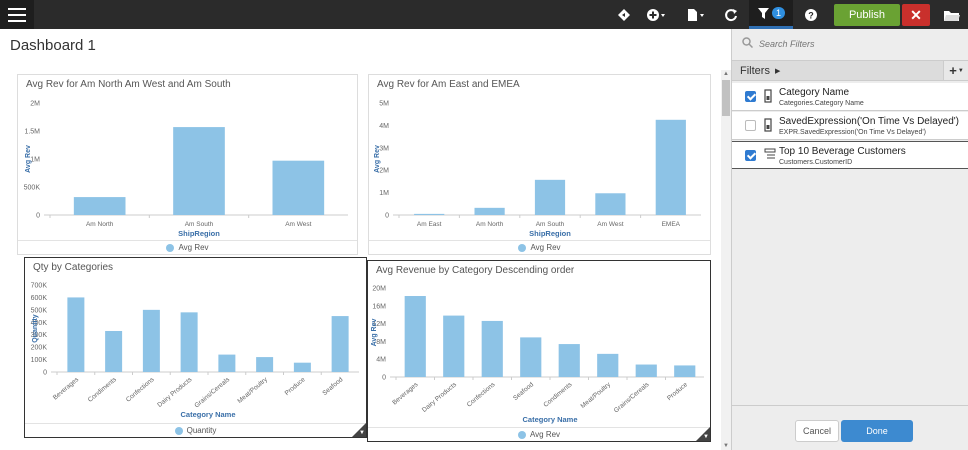 This screenshot has width=968, height=450. I want to click on x-tick-label: Am East, so click(429, 224).